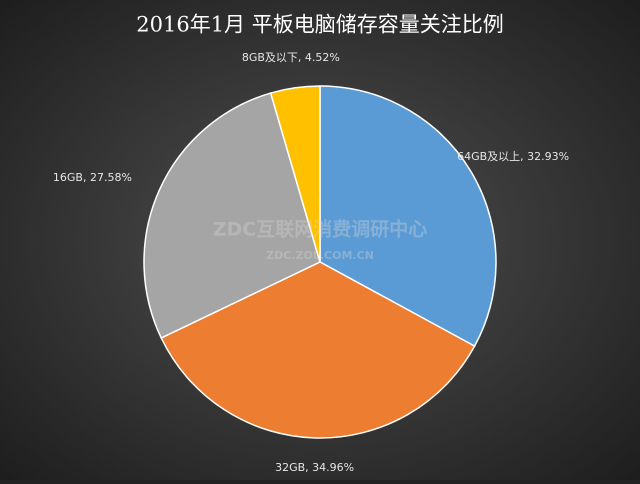 The image size is (640, 484). I want to click on watermark-url: ZDC.ZOL.COM.CN, so click(320, 255).